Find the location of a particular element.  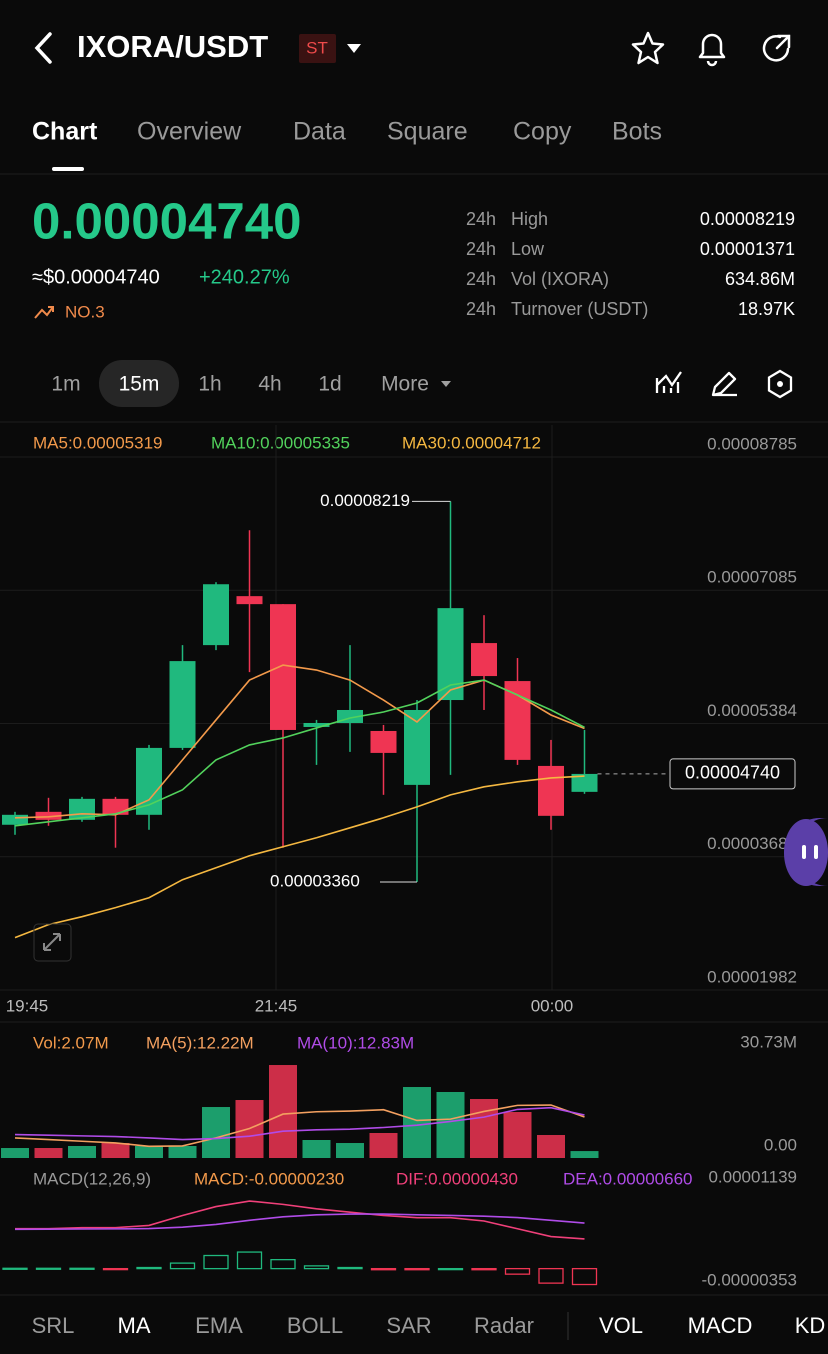

y-tick-label: 0.00 is located at coordinates (780, 1144).